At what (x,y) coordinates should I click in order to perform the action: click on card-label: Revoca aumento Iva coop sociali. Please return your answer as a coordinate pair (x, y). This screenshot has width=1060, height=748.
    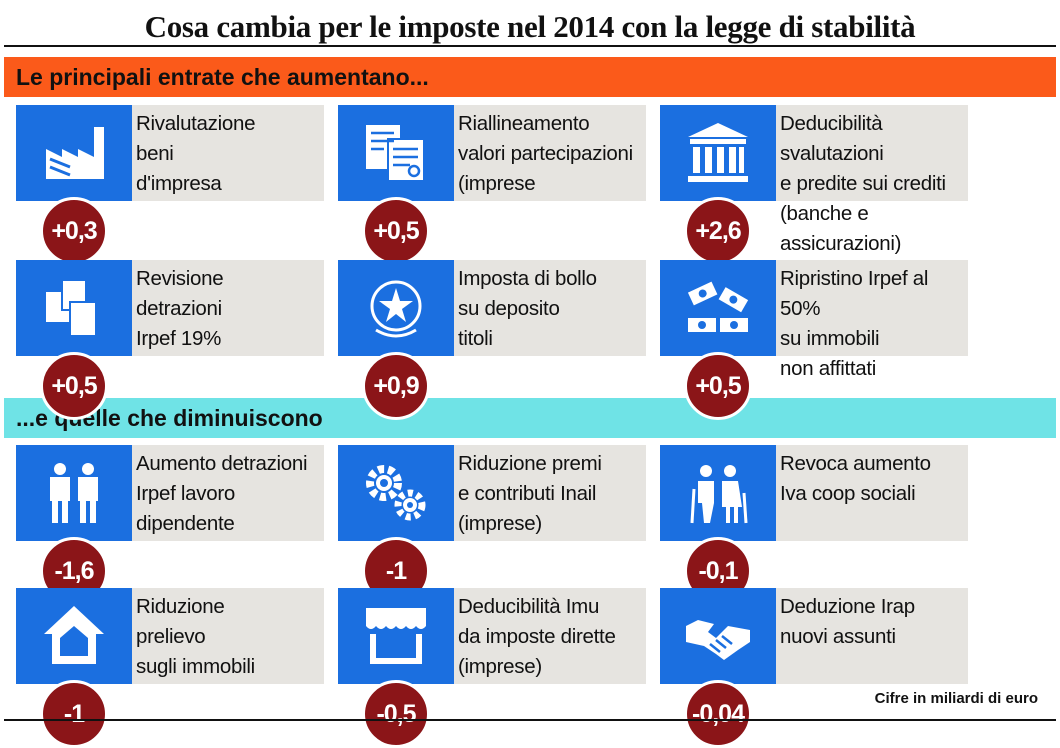
    Looking at the image, I should click on (855, 478).